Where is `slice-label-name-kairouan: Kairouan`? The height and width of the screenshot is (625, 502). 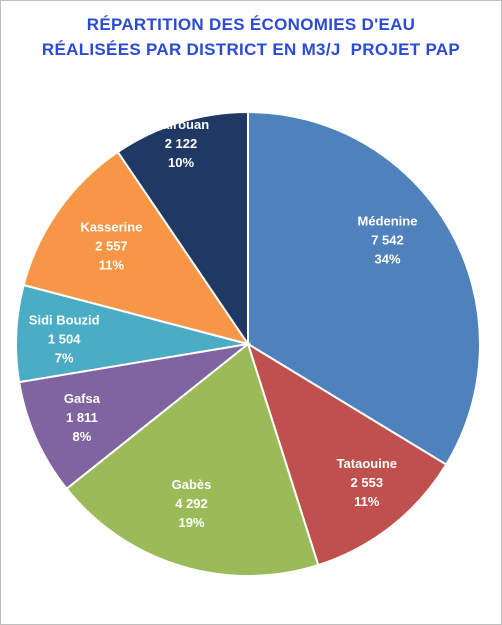
slice-label-name-kairouan: Kairouan is located at coordinates (181, 124).